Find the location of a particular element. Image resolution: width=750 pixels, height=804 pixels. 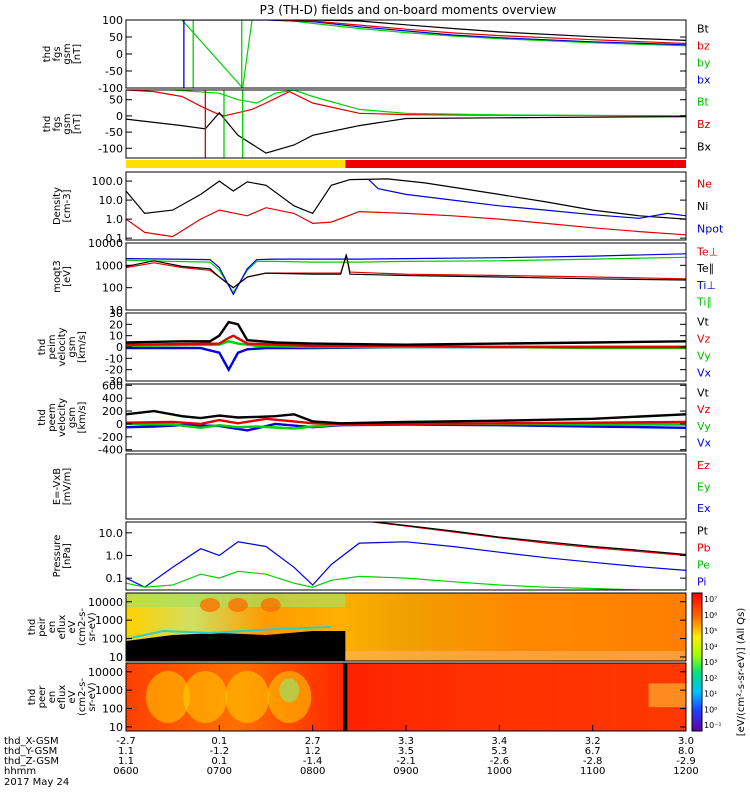

x-tick-label: 0600 is located at coordinates (125, 771).